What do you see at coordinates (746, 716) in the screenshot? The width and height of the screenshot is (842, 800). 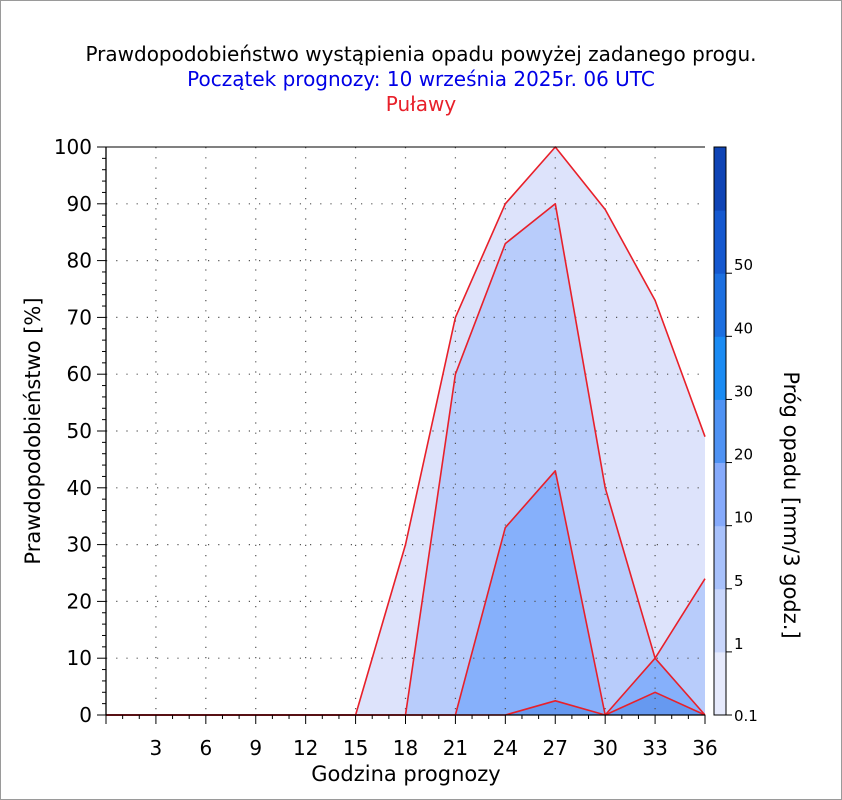 I see `colorbar-tick-label: 0.1` at bounding box center [746, 716].